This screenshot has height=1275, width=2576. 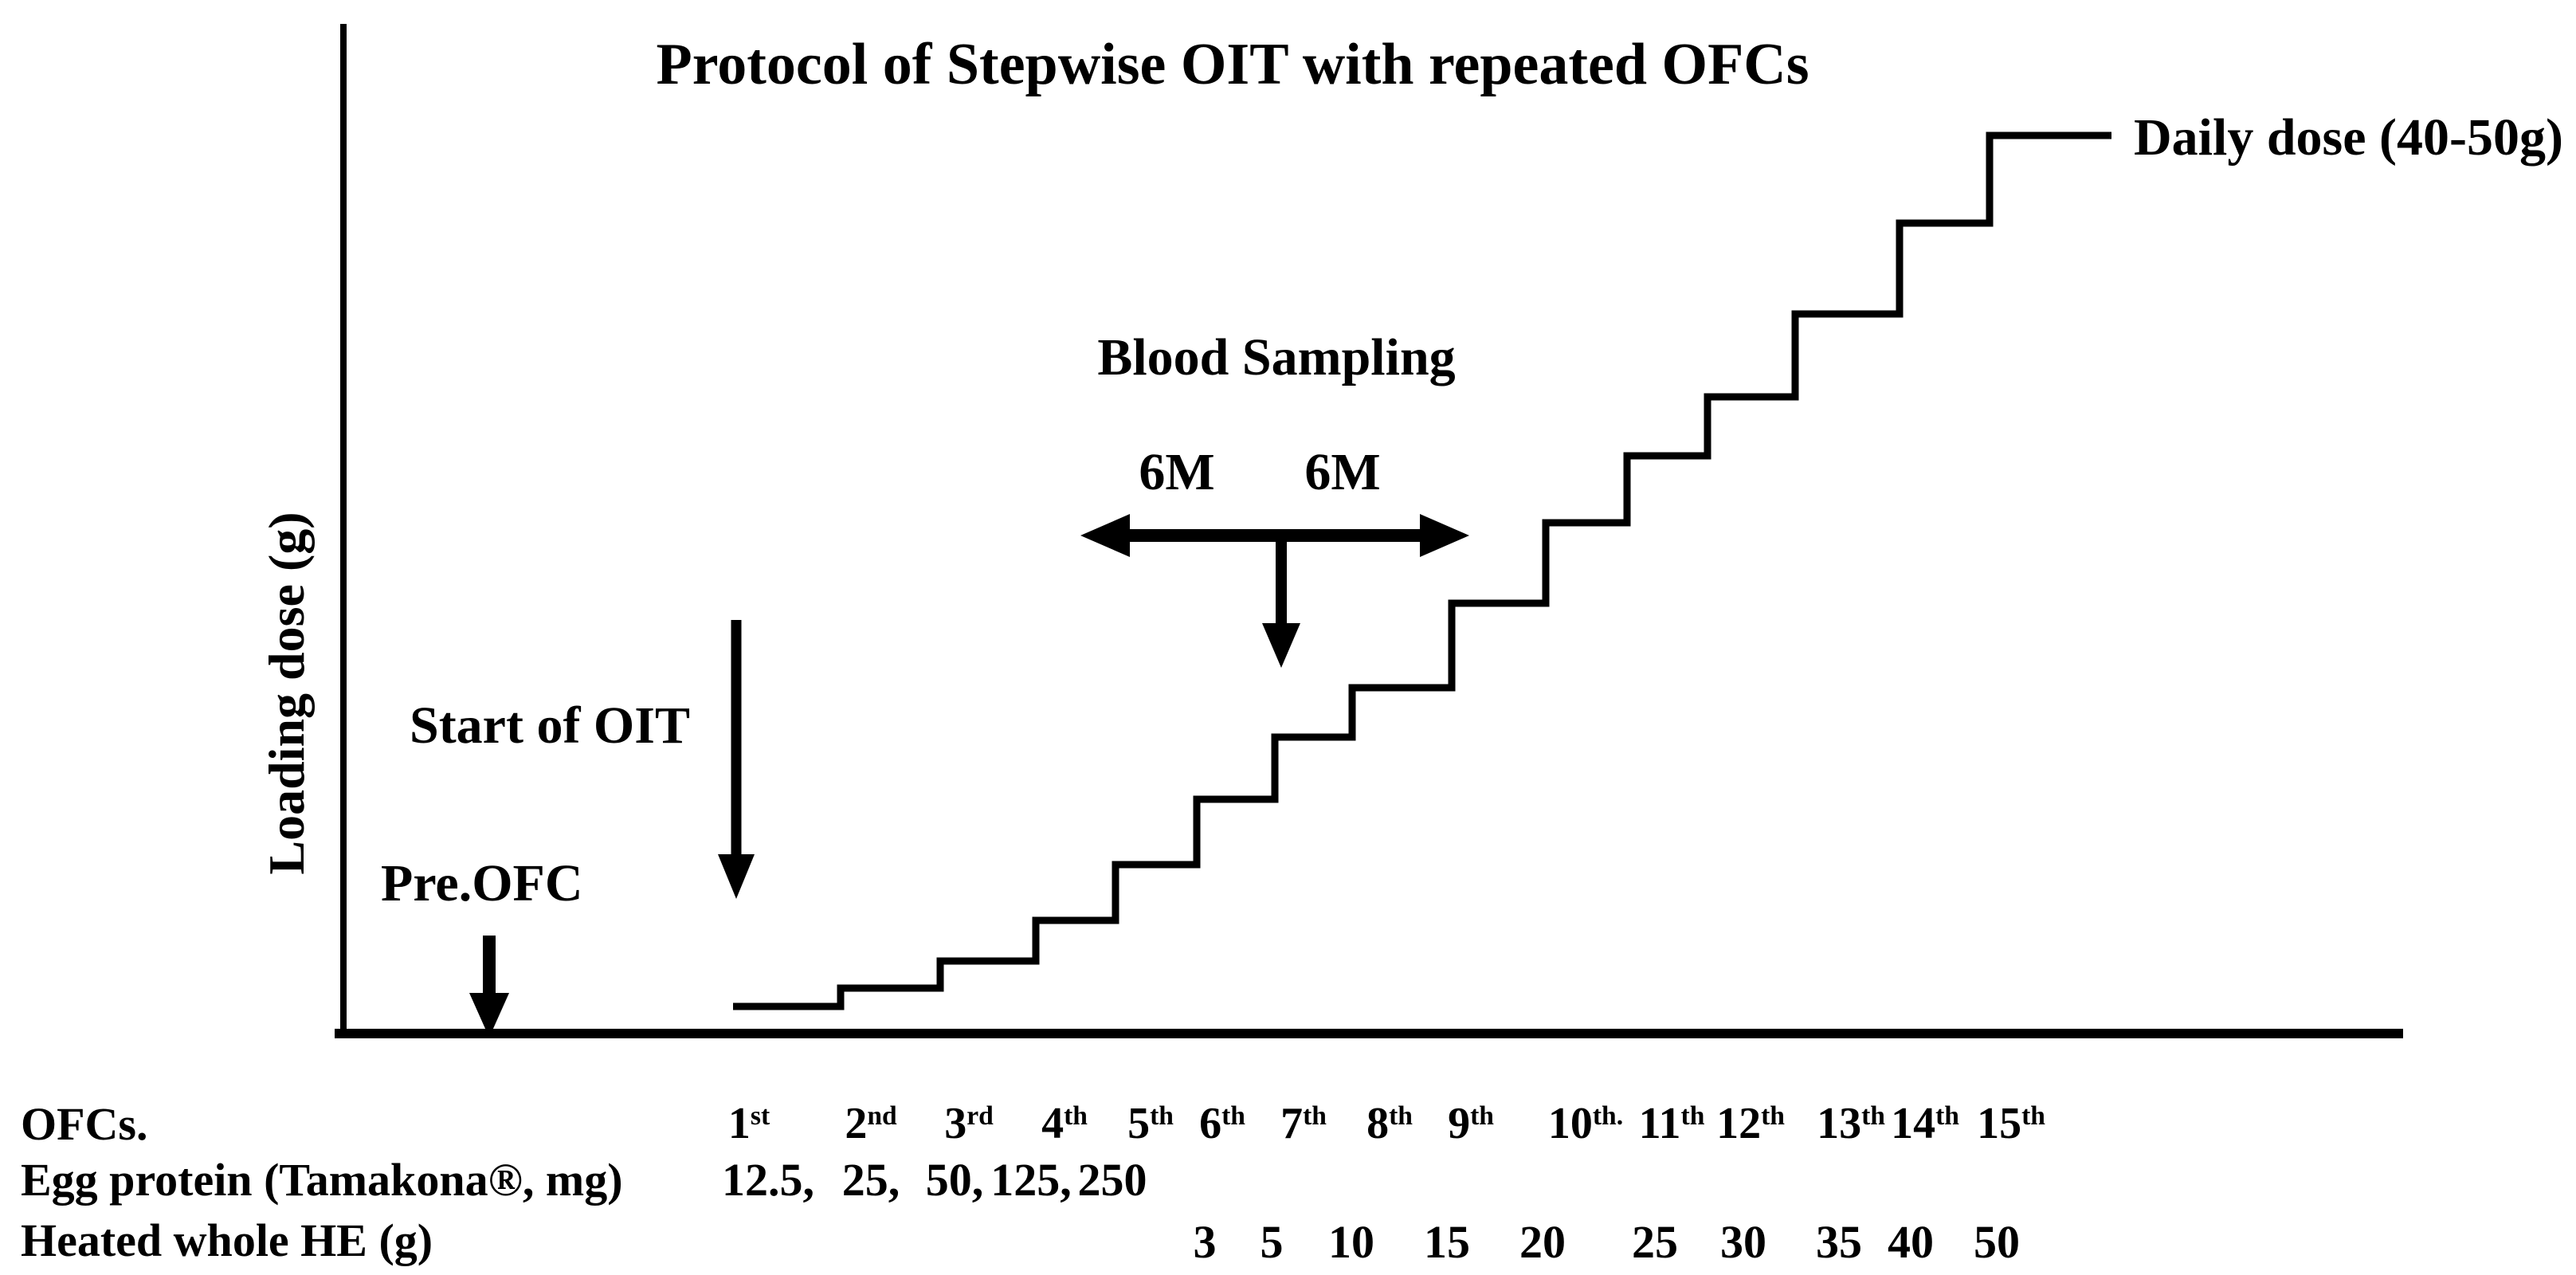 What do you see at coordinates (1281, 602) in the screenshot?
I see `blood-sampling-down-arrow` at bounding box center [1281, 602].